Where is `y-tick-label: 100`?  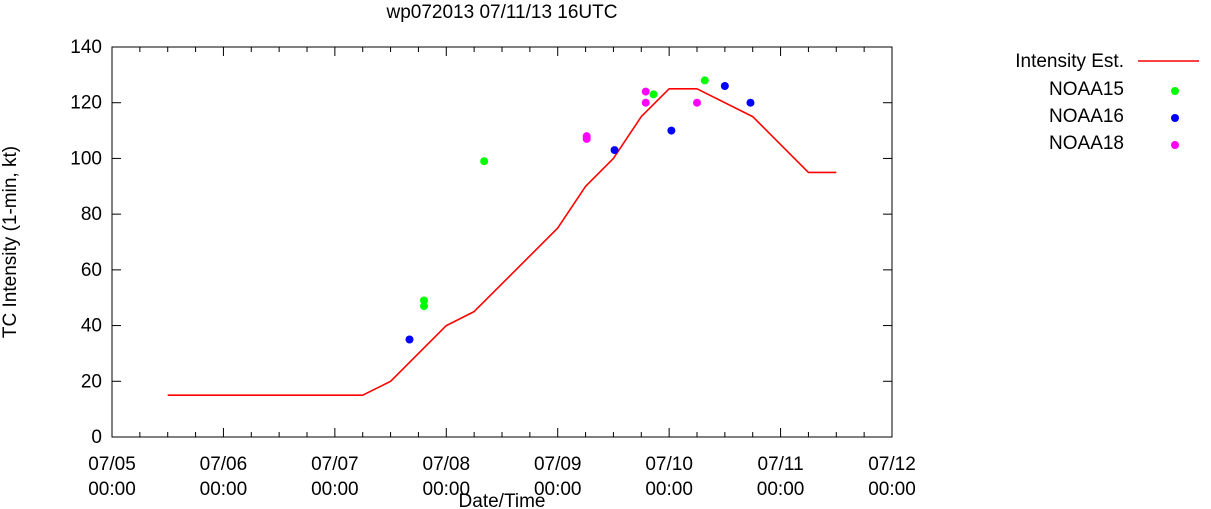
y-tick-label: 100 is located at coordinates (86, 158).